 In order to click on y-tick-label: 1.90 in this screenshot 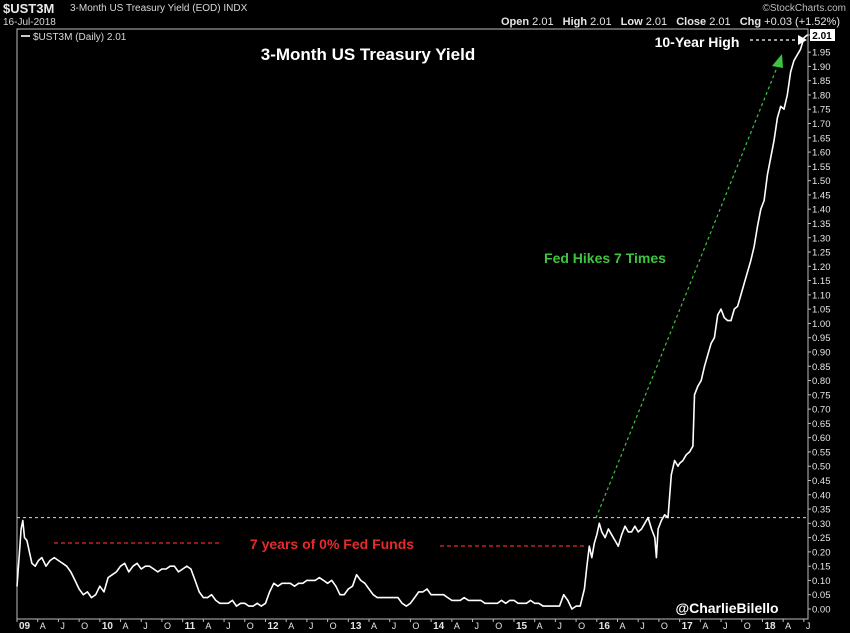, I will do `click(821, 67)`.